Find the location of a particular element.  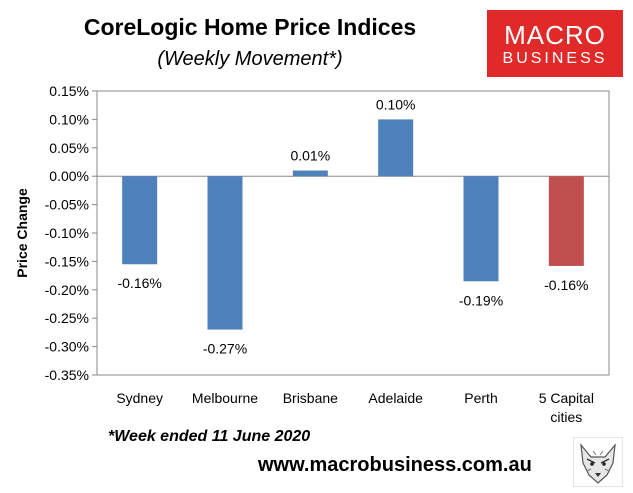

logo-line-business: BUSINESS is located at coordinates (555, 58).